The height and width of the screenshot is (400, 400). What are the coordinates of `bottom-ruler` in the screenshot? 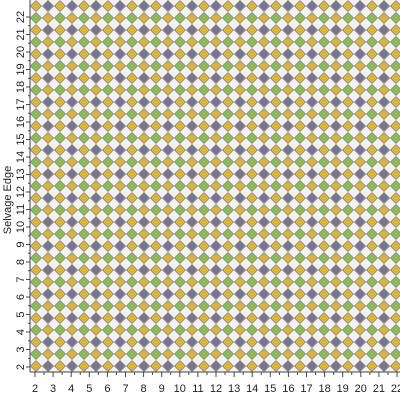 It's located at (200, 386).